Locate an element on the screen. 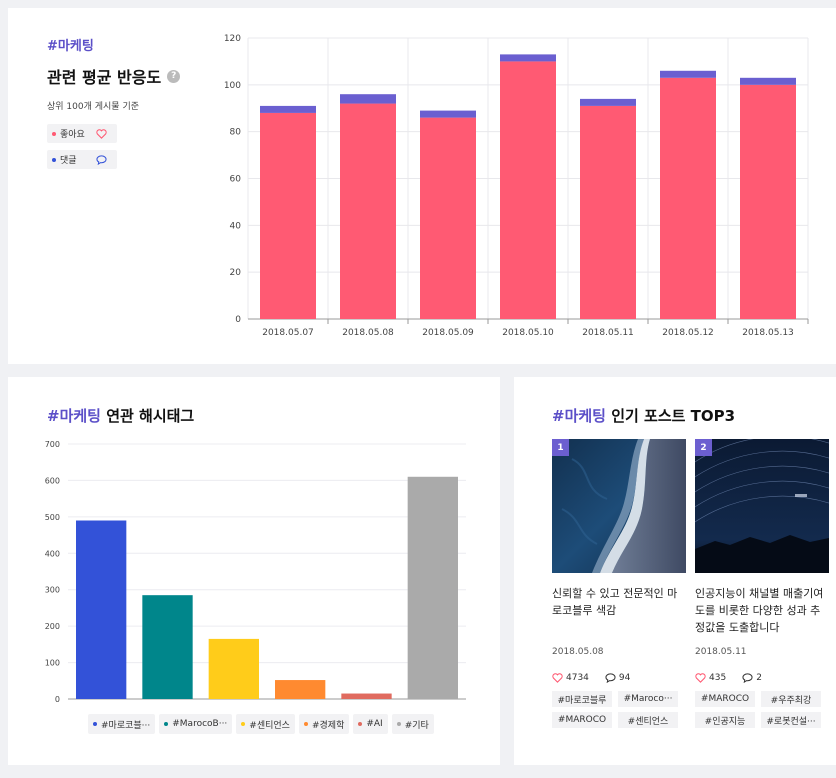 This screenshot has height=778, width=836. legend-likes: 좋아요 is located at coordinates (82, 133).